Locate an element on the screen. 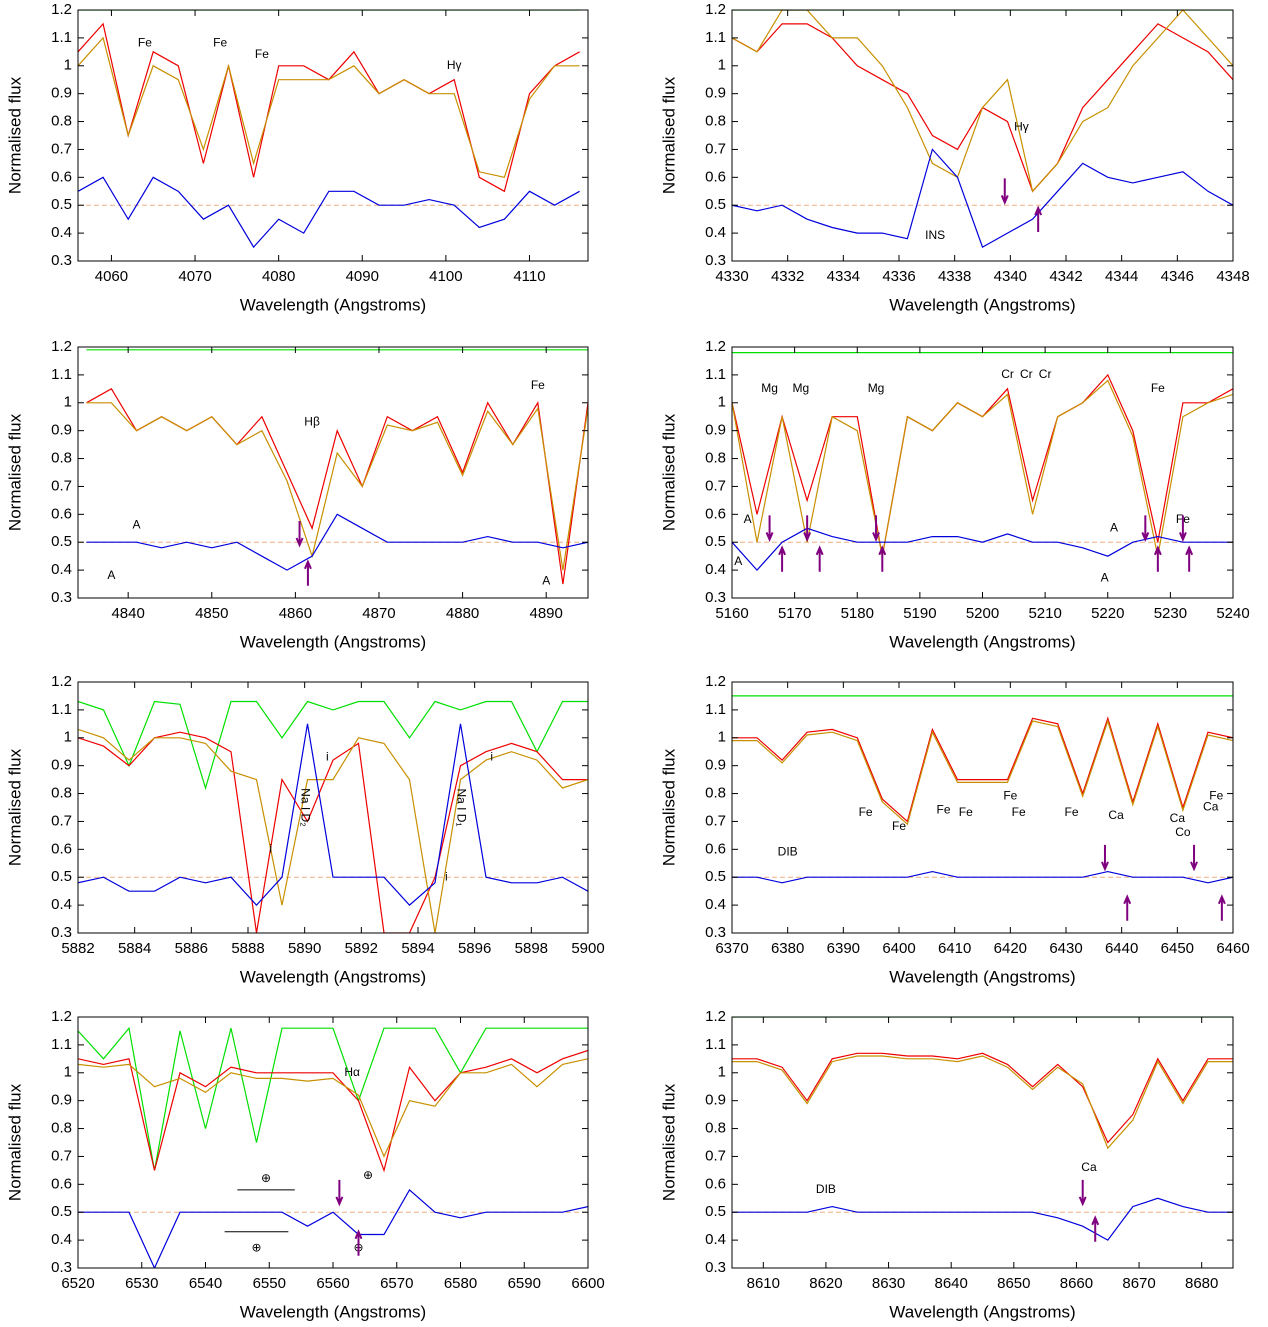 This screenshot has width=1268, height=1327. x-tick-label: 6460 is located at coordinates (1232, 948).